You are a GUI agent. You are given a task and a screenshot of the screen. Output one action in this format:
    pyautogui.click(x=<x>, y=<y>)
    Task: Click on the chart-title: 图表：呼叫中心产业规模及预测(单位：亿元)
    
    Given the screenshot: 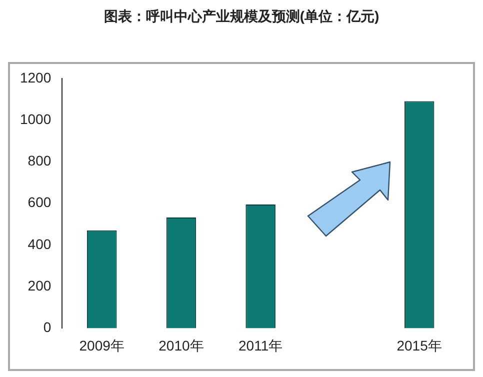 What is the action you would take?
    pyautogui.click(x=241, y=17)
    